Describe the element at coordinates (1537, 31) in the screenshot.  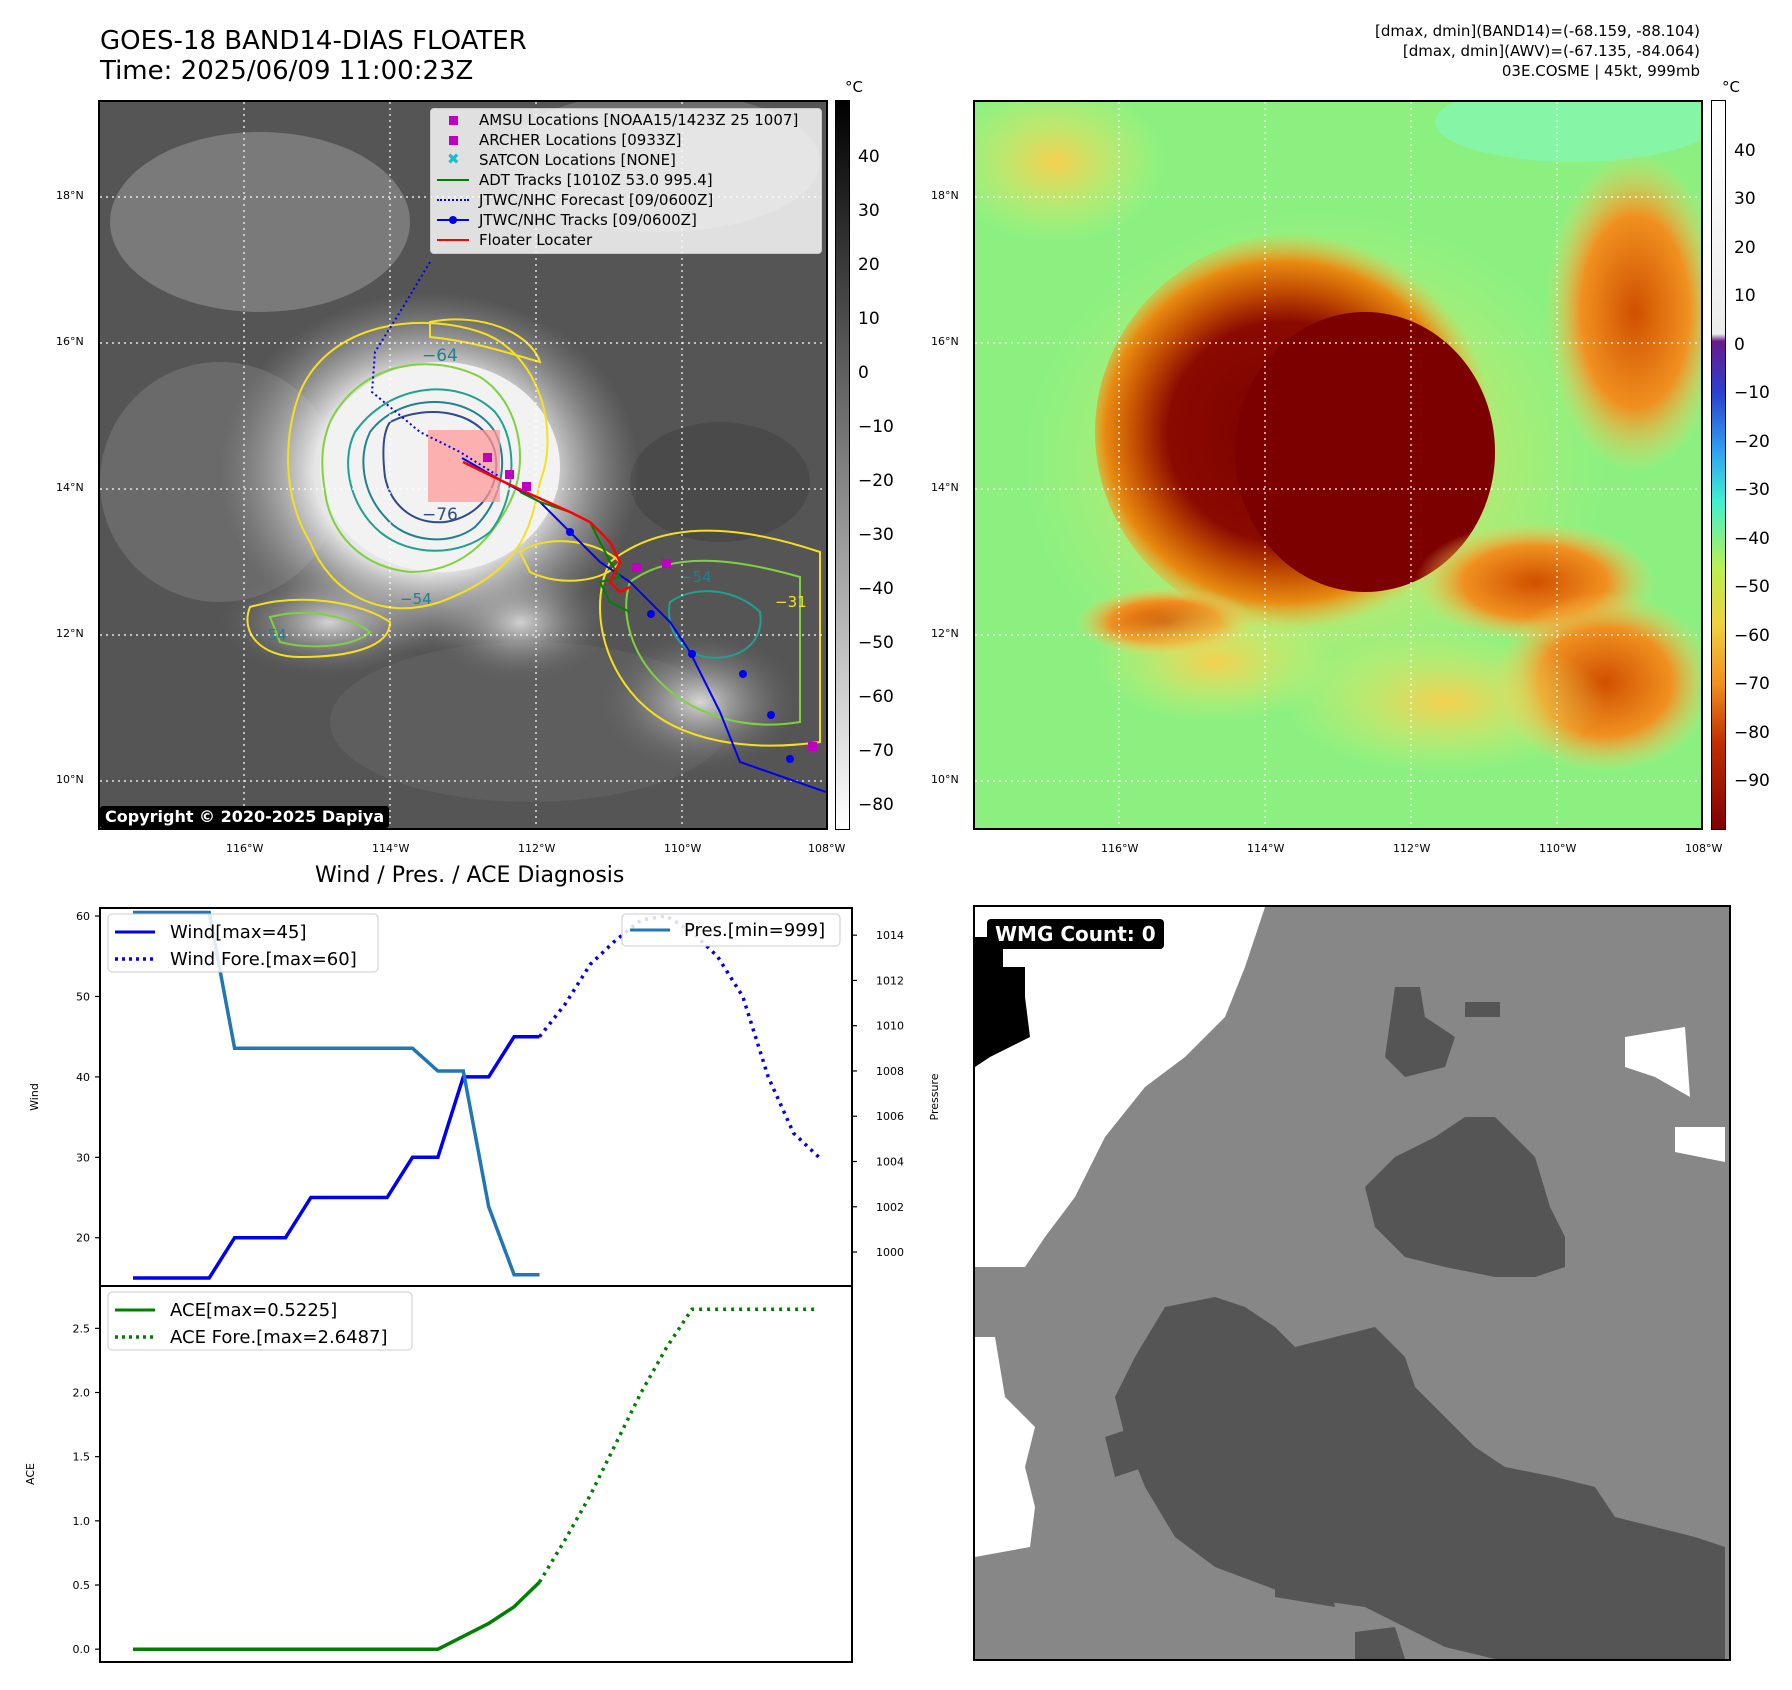
I see `stats-band14: [dmax, dmin](BAND14)=(-68.159, -88.104)` at that location.